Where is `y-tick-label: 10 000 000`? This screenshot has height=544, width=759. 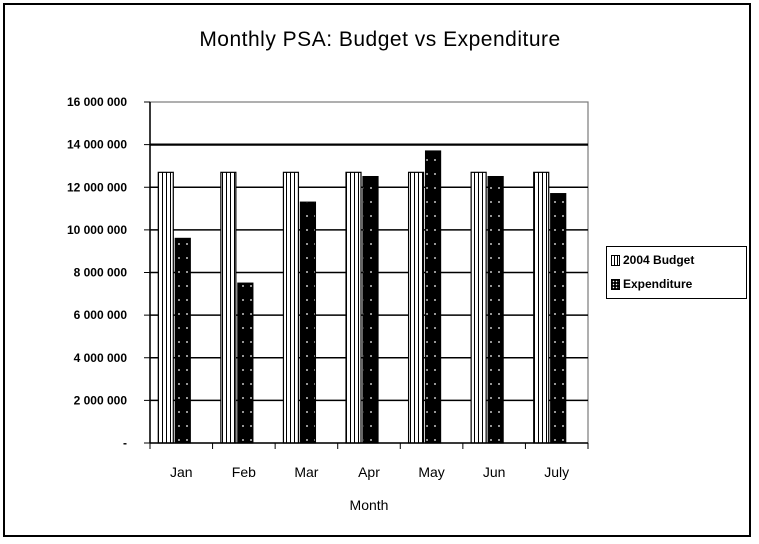 y-tick-label: 10 000 000 is located at coordinates (97, 230).